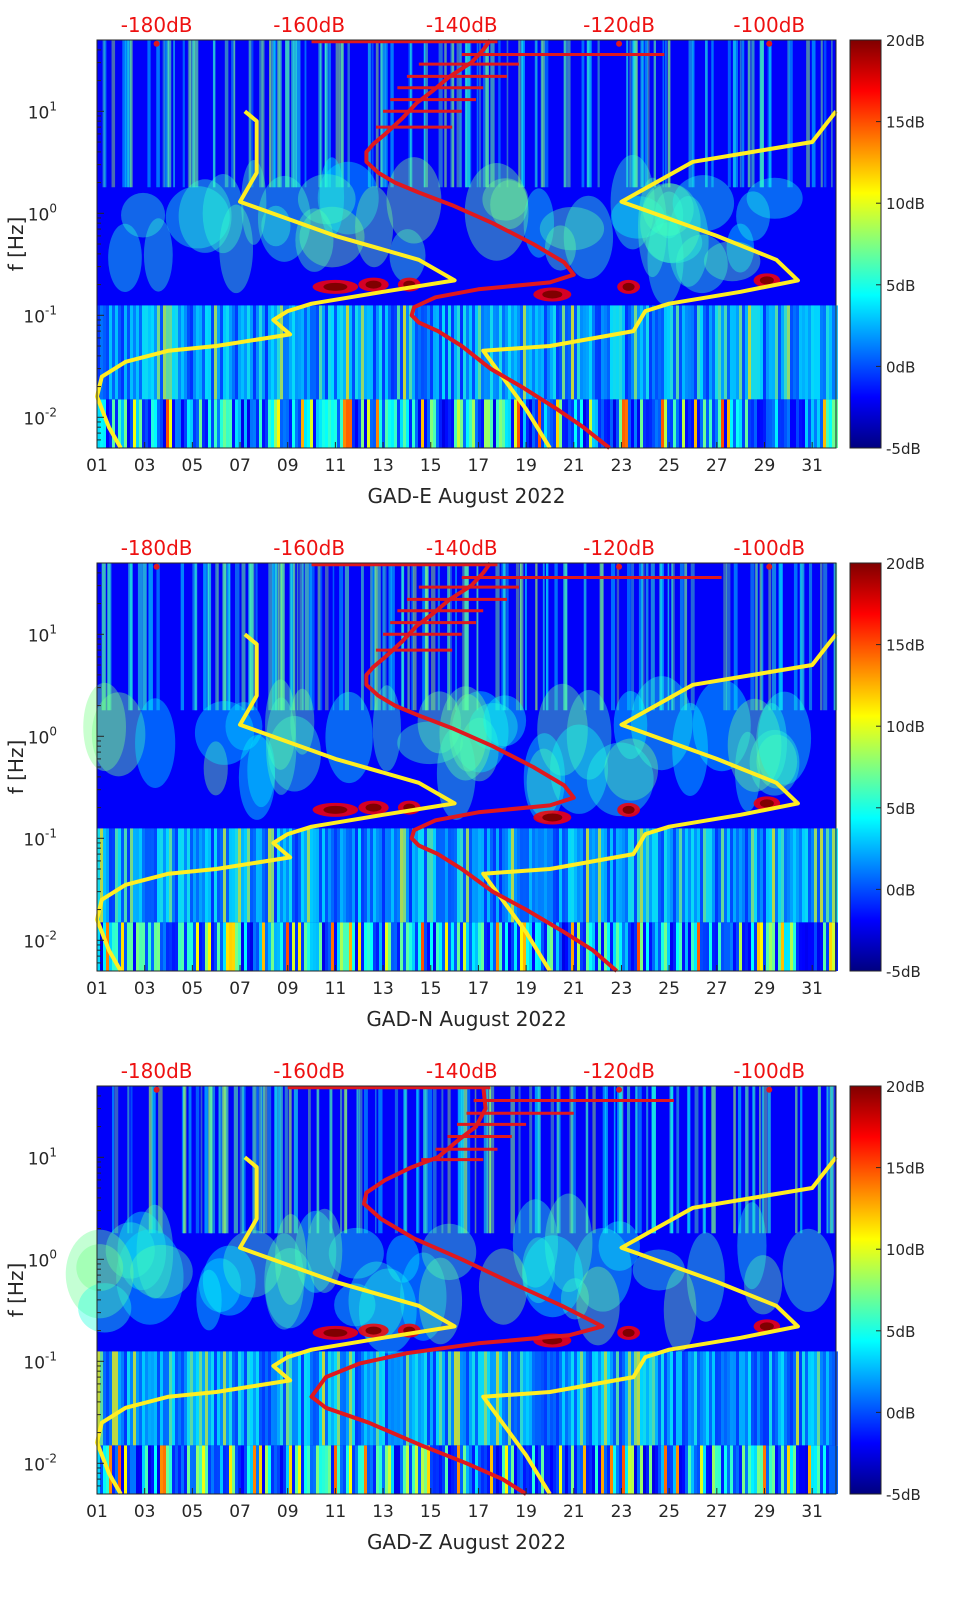  What do you see at coordinates (619, 43) in the screenshot?
I see `red-dot` at bounding box center [619, 43].